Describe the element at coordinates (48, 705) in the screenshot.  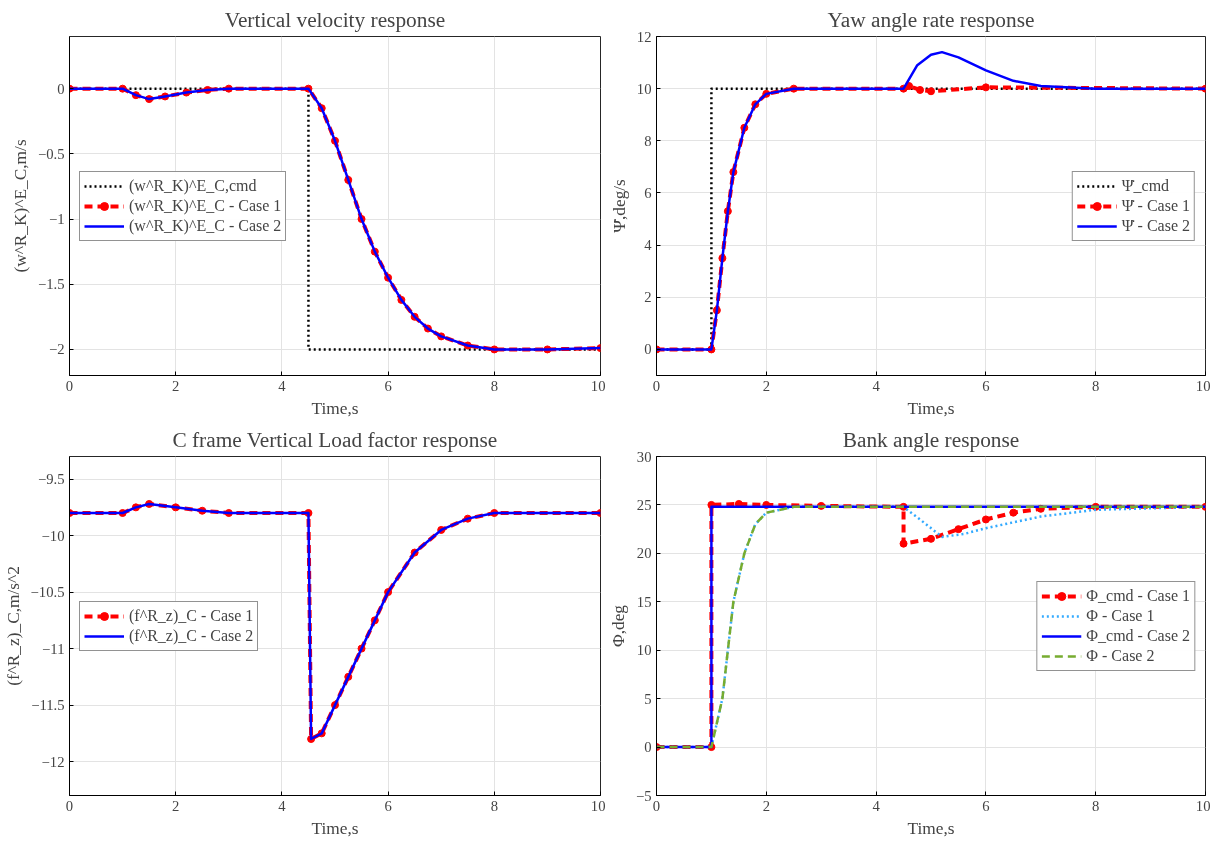
I see `y-tick-label: −11.5` at that location.